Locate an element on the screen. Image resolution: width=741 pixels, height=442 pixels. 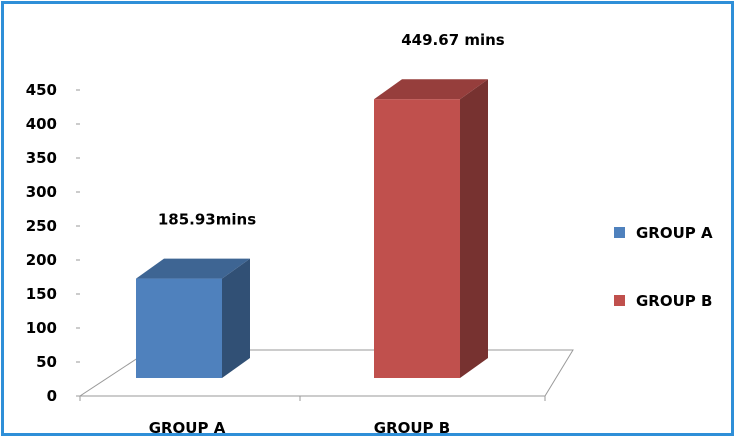
bar-group-a is located at coordinates (193, 318).